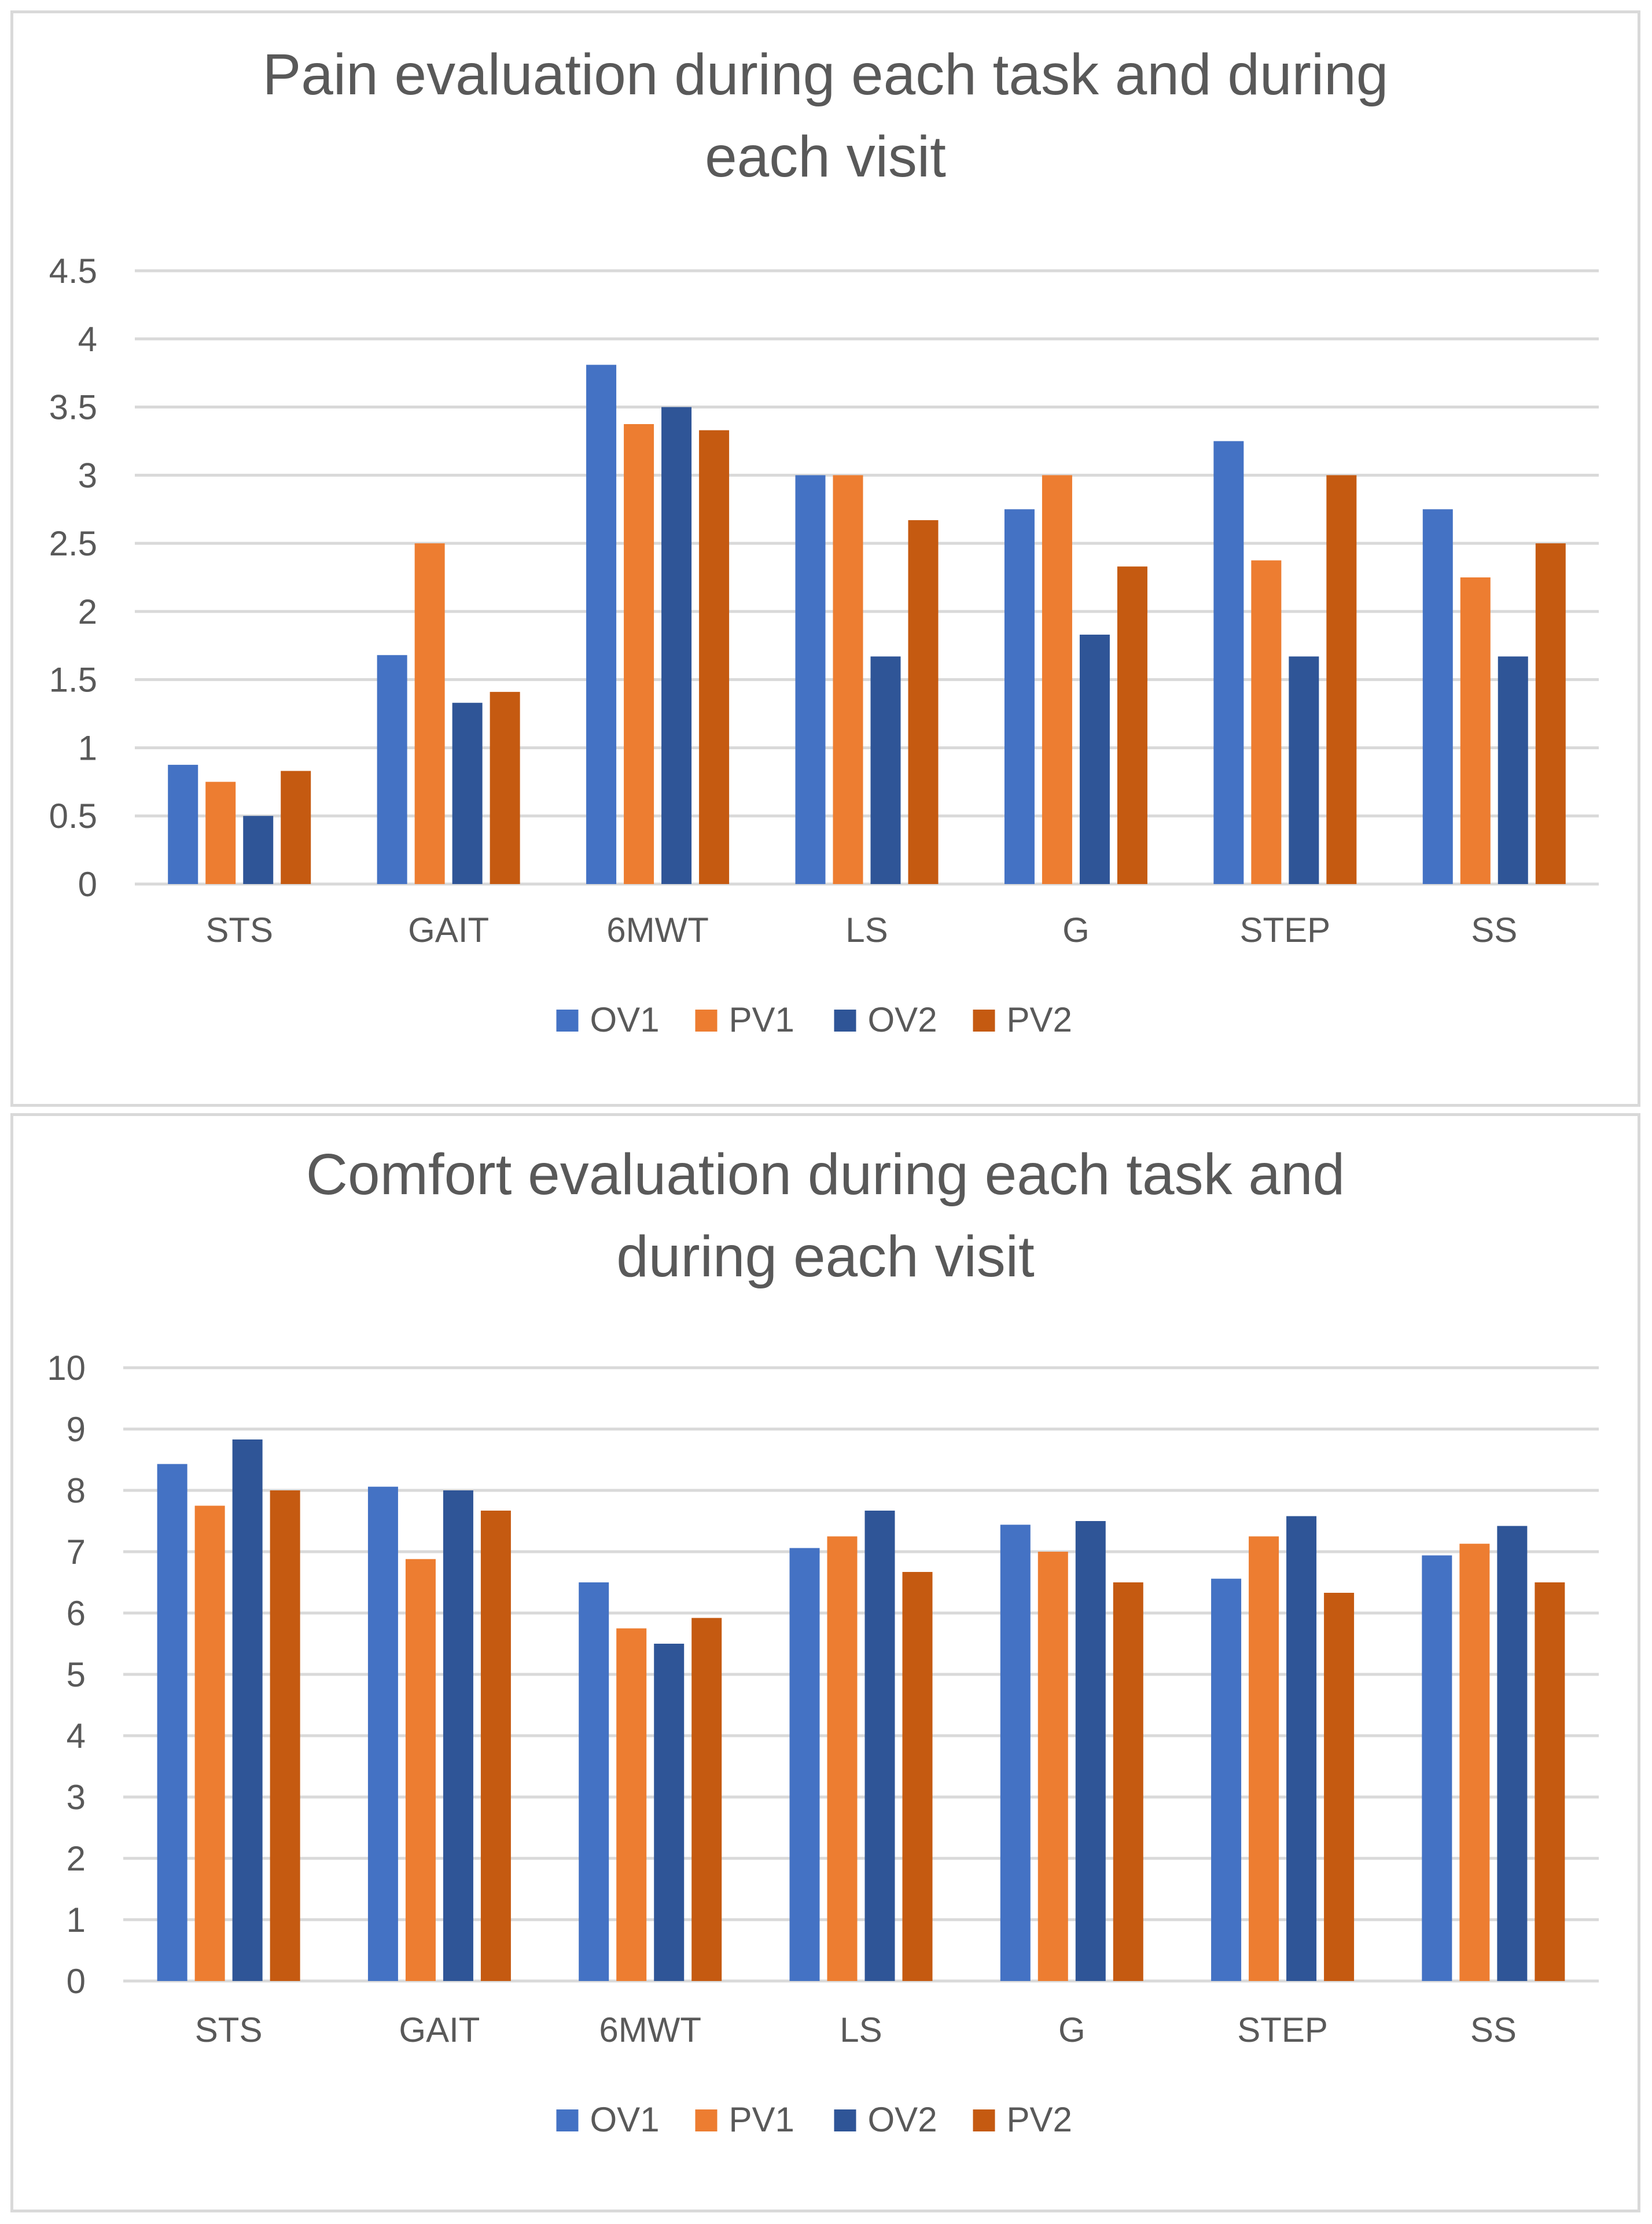 The image size is (1652, 2224). What do you see at coordinates (73, 816) in the screenshot?
I see `pain-y-tick-label: 0.5` at bounding box center [73, 816].